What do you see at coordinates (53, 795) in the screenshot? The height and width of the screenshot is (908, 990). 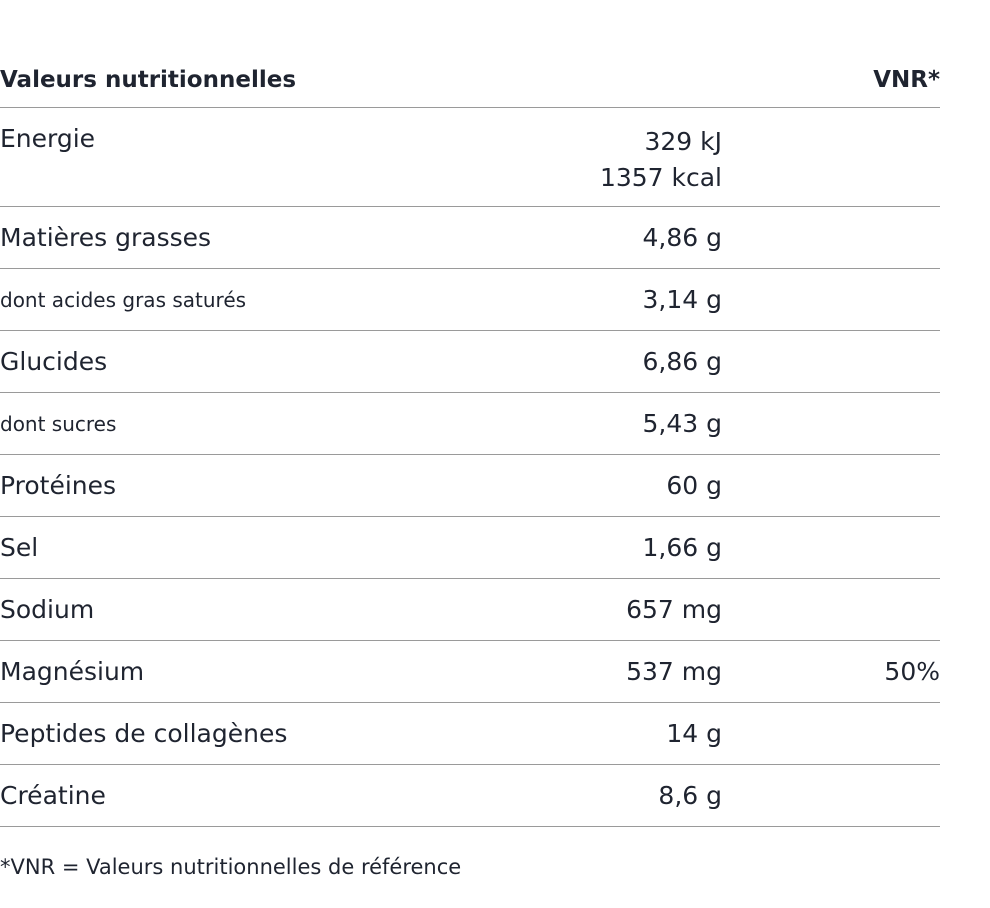 I see `row-label: Créatine` at bounding box center [53, 795].